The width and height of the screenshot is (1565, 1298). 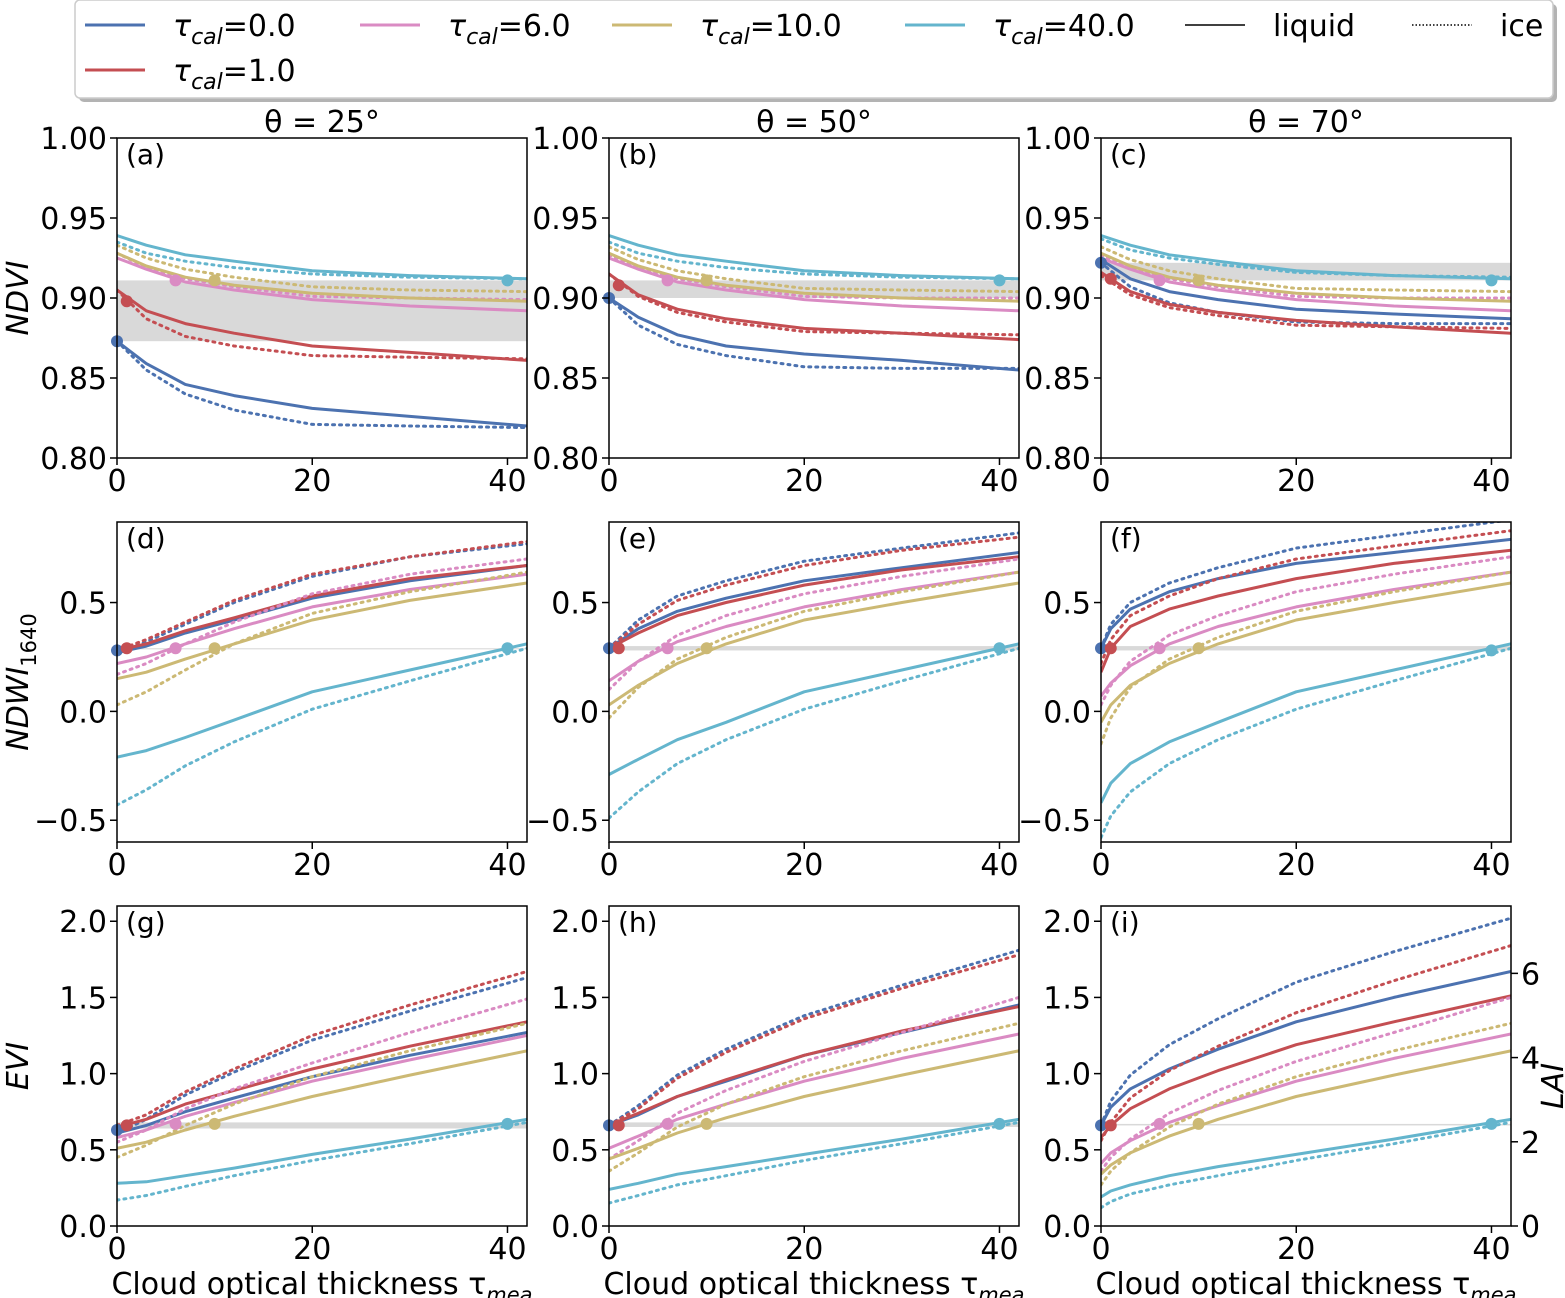 I want to click on legend-frame, so click(x=814, y=49).